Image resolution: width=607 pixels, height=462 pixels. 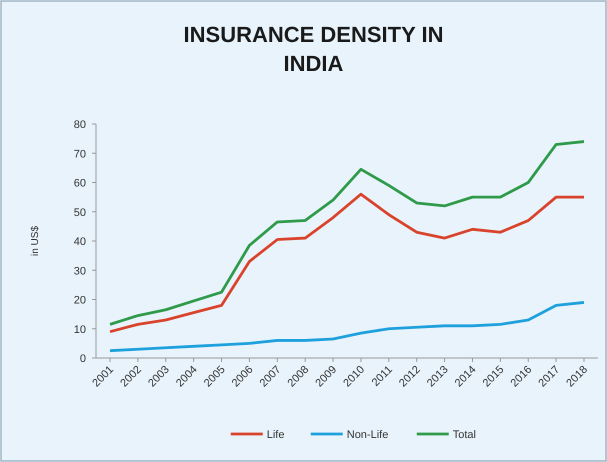 I want to click on y-tick-label: 0, so click(x=83, y=359).